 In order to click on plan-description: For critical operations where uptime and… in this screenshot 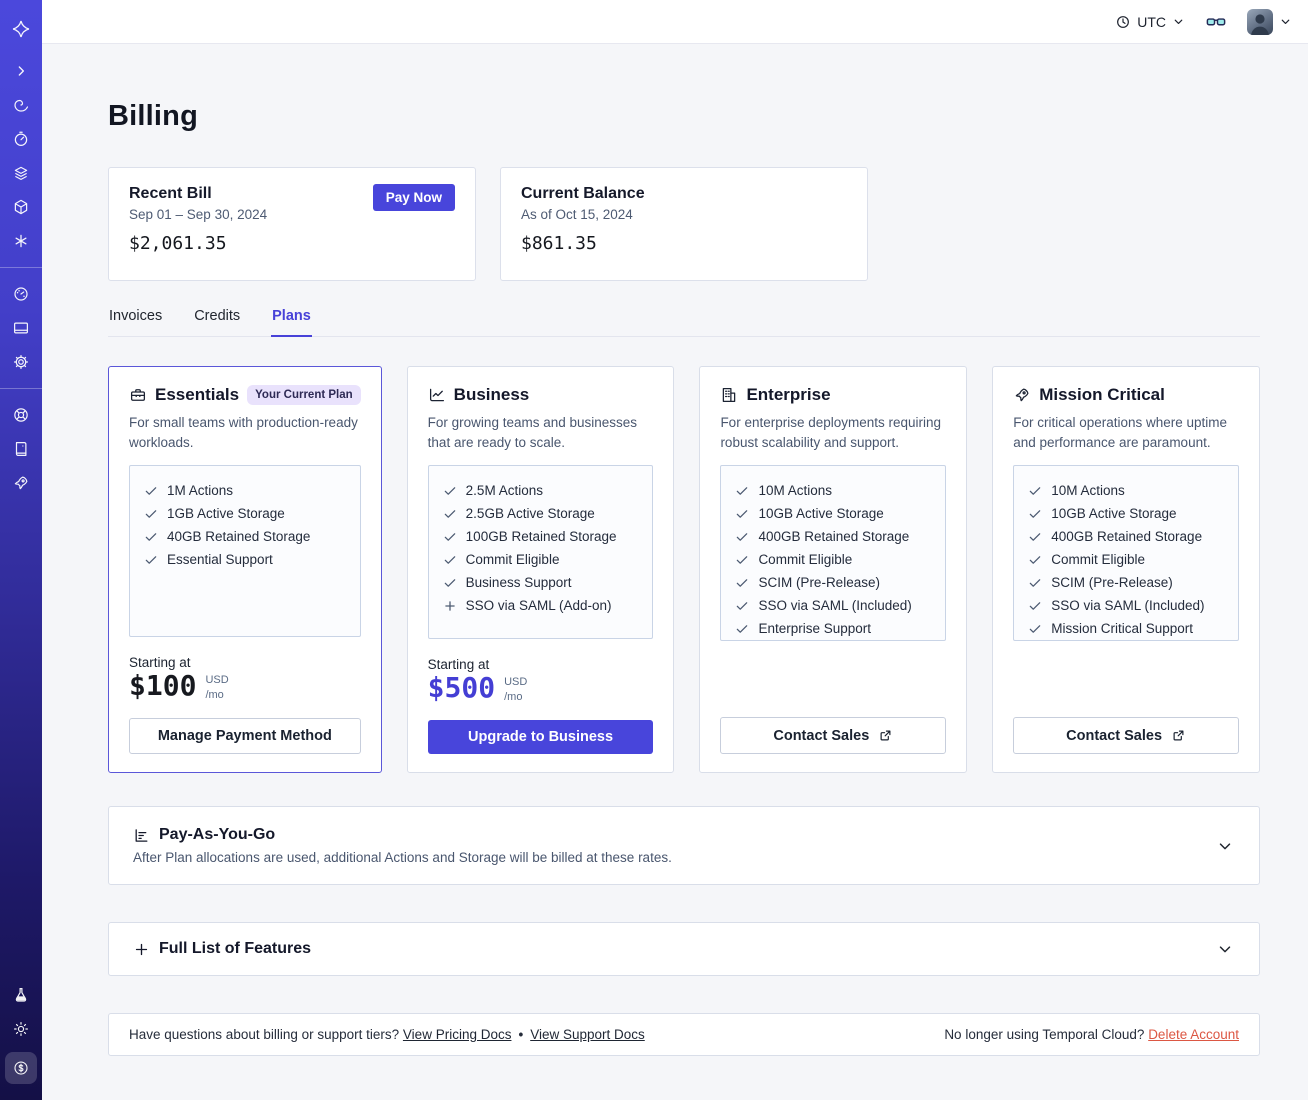, I will do `click(1120, 432)`.